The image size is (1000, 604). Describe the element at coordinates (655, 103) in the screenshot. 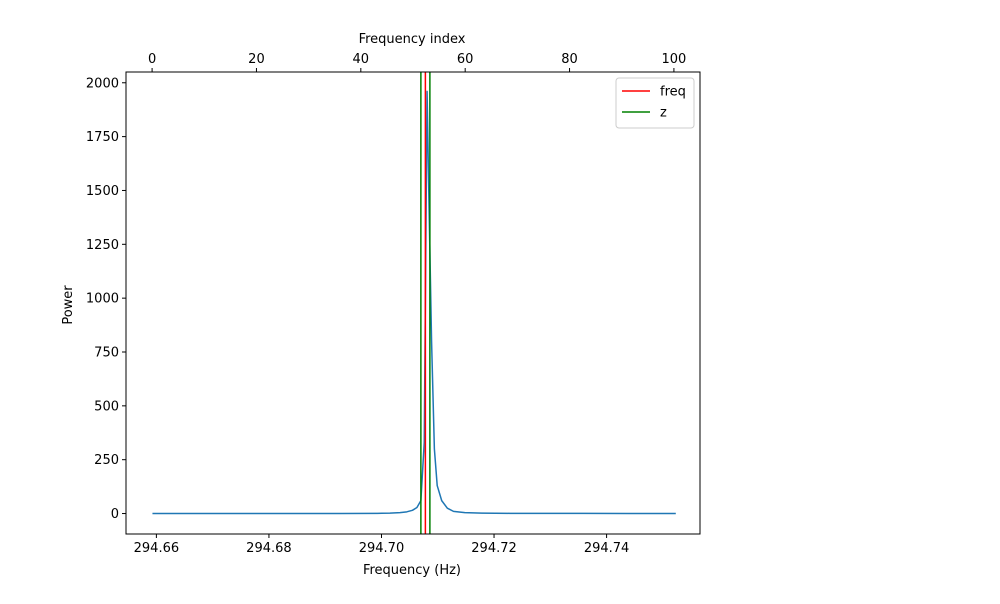

I see `legend: freq z` at that location.